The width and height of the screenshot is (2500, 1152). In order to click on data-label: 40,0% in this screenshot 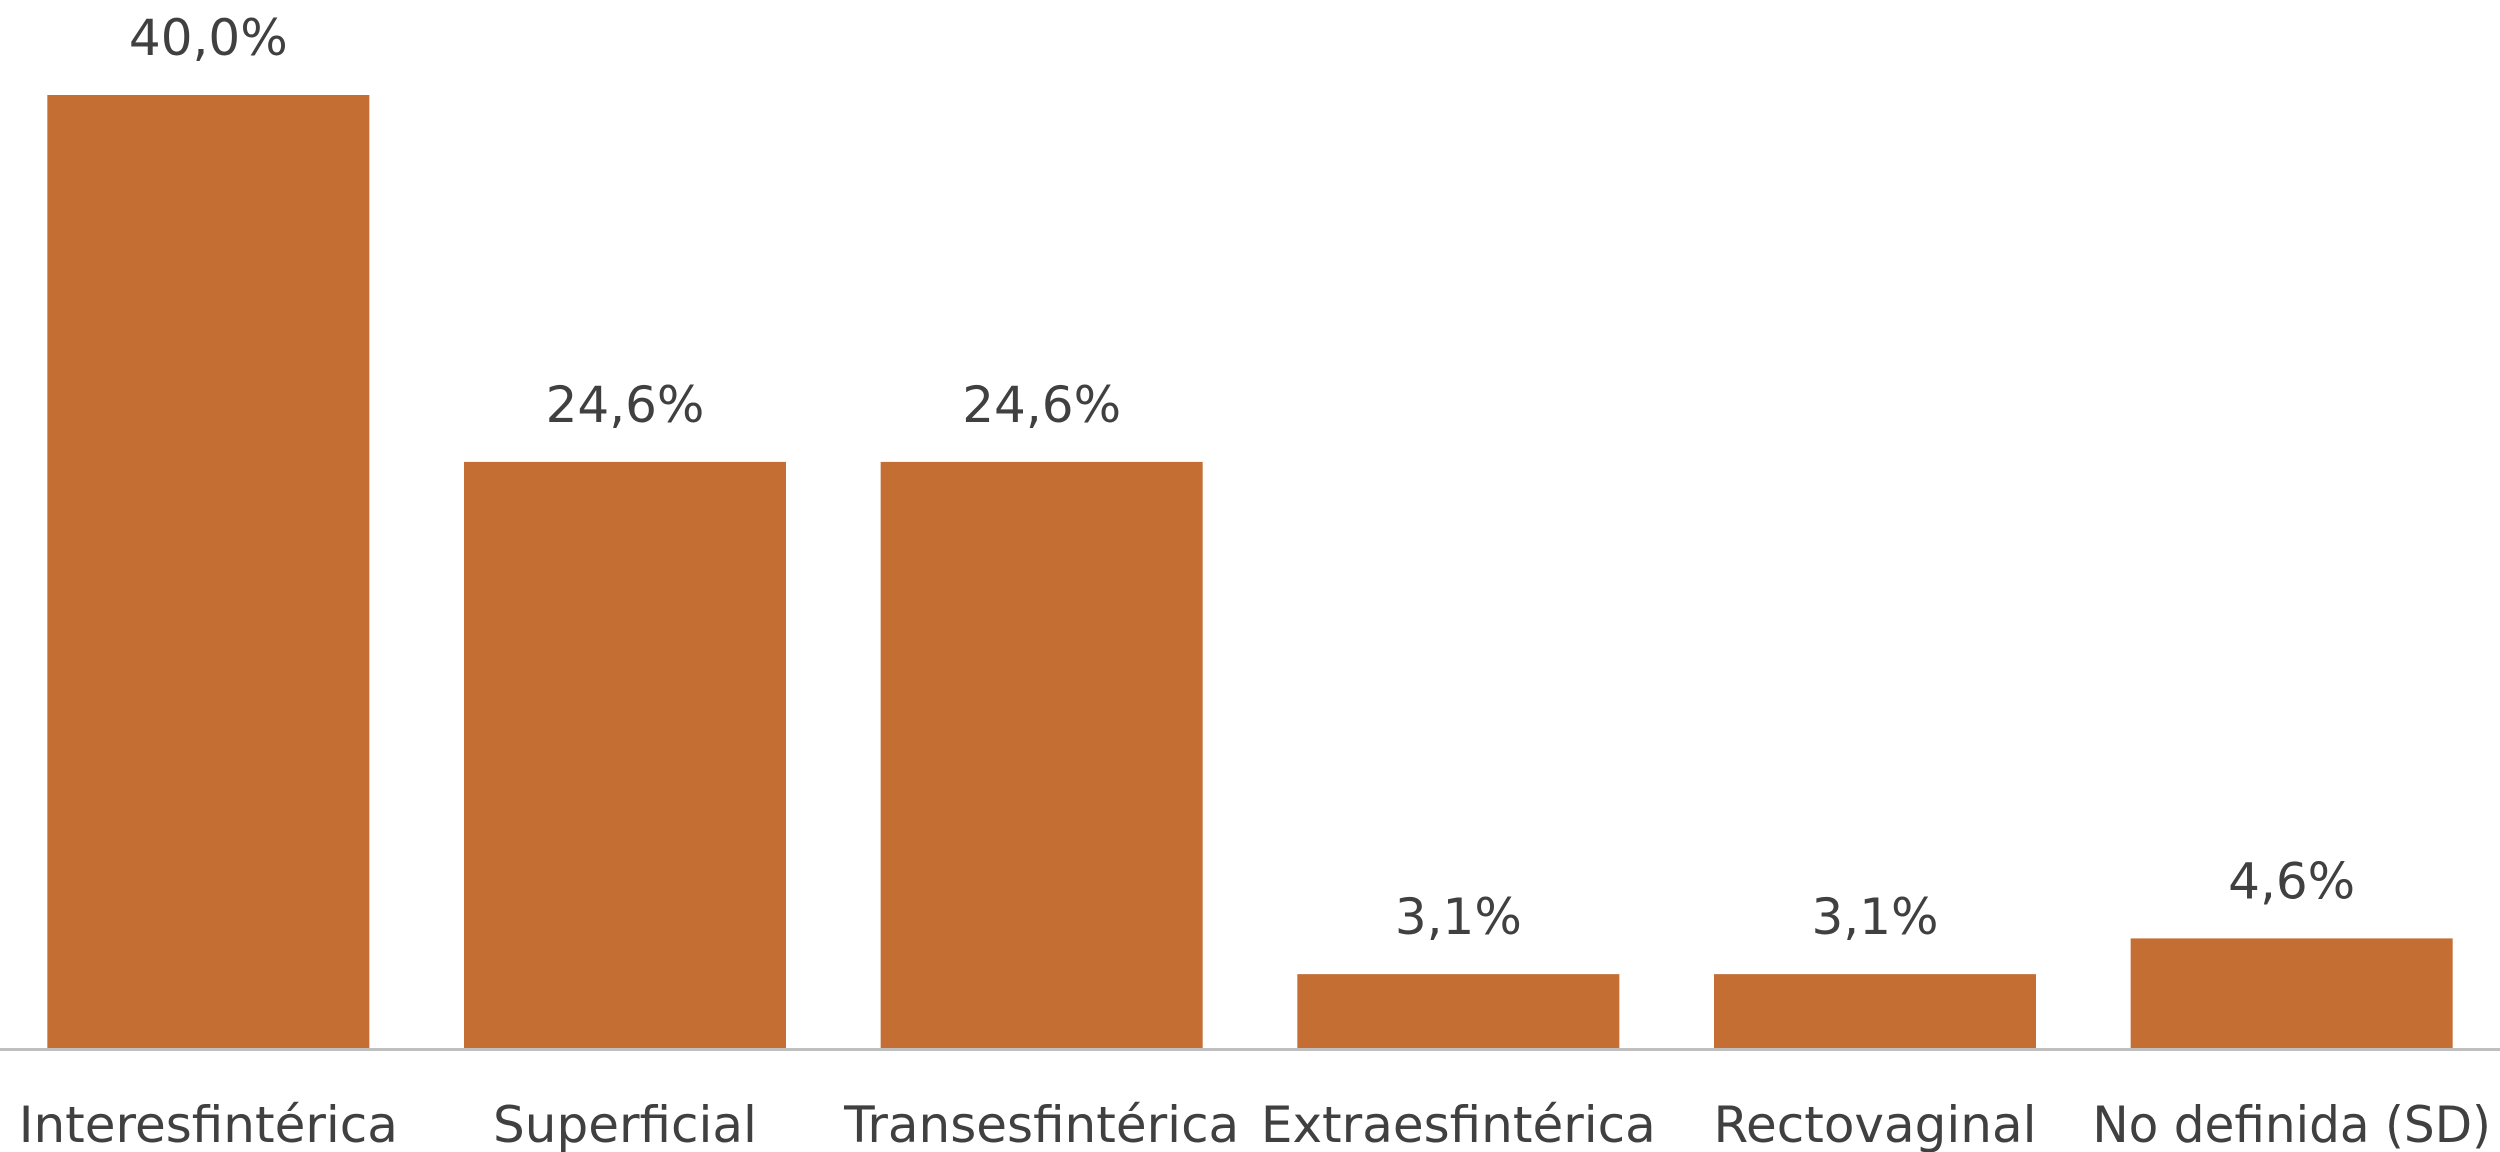, I will do `click(208, 38)`.